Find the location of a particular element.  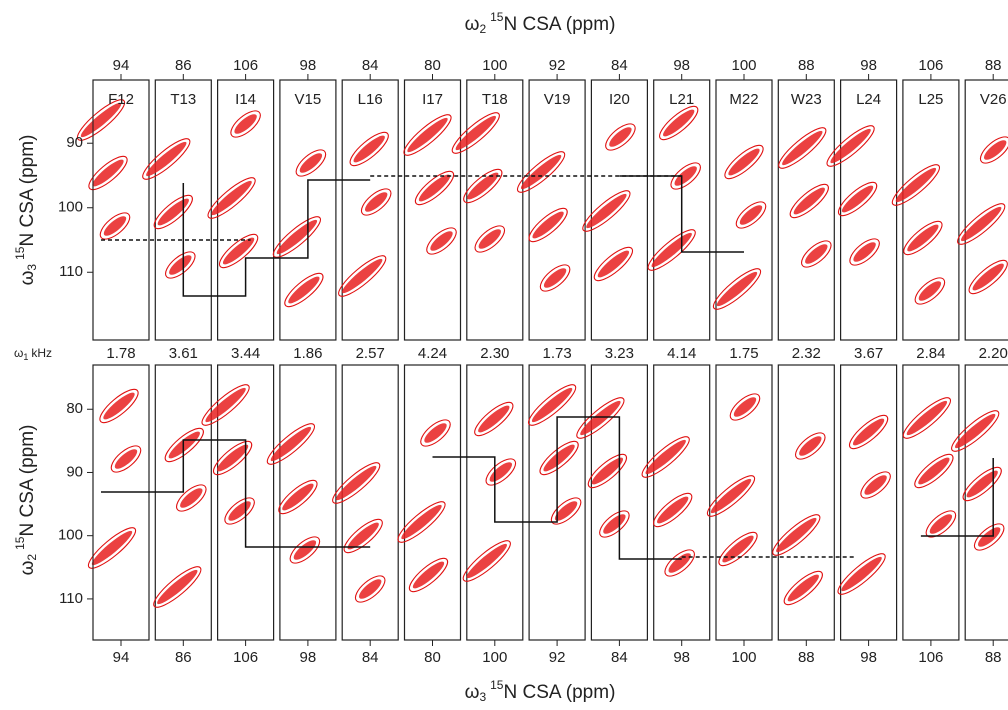

khz-value: 3.61 is located at coordinates (183, 353).